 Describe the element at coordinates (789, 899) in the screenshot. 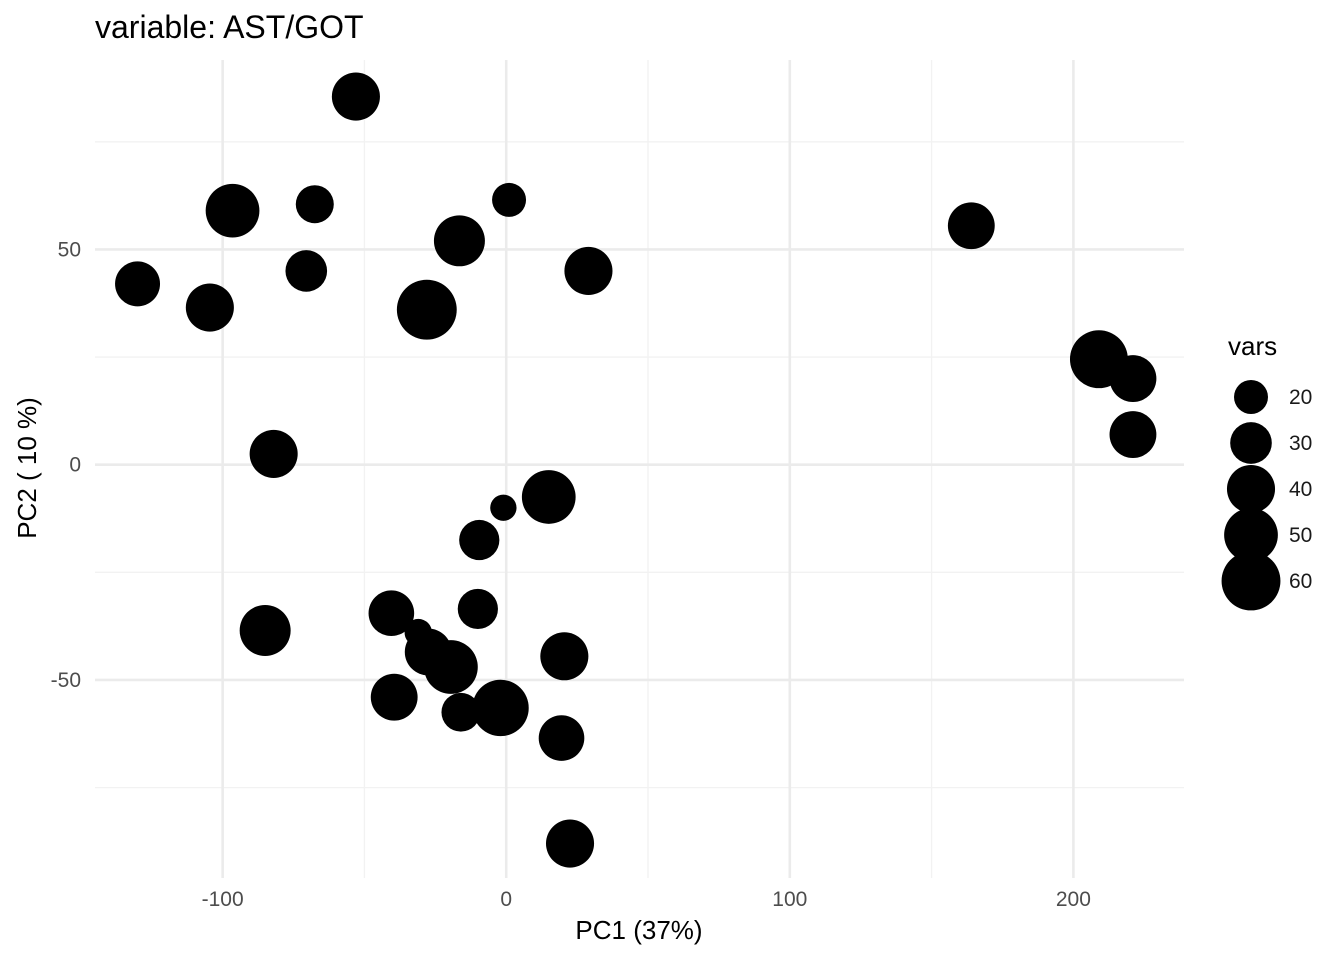

I see `x-tick-label: 100` at that location.